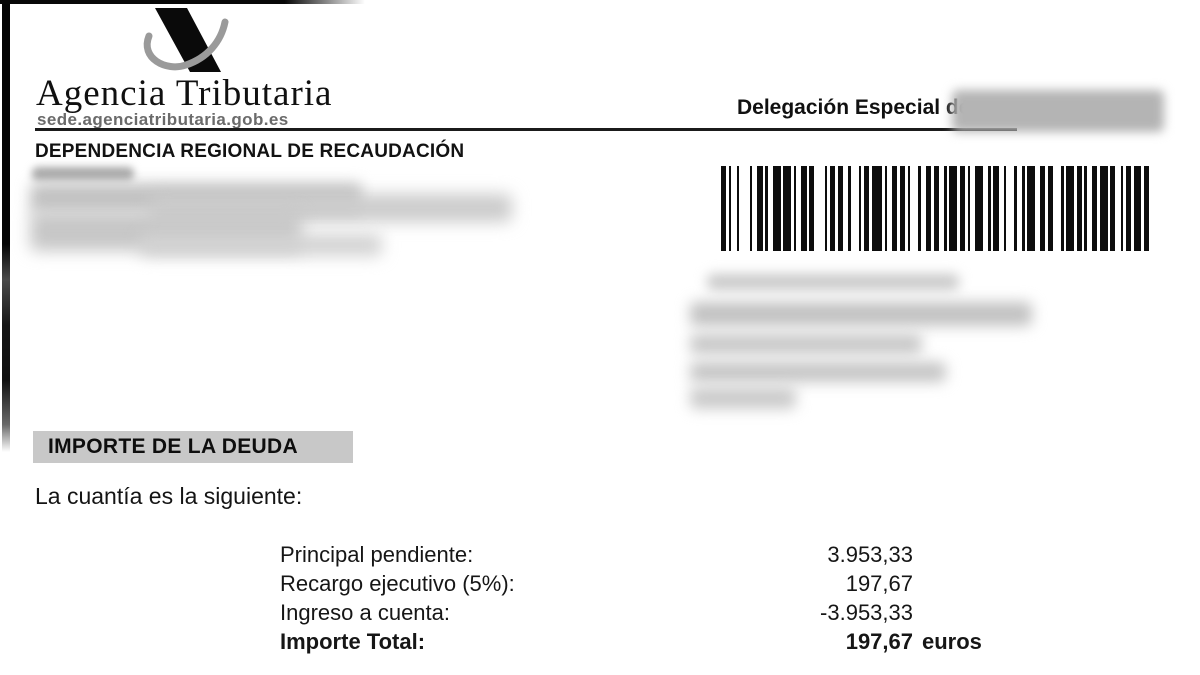 The height and width of the screenshot is (675, 1200). I want to click on sede-url: sede.agenciatributaria.gob.es, so click(163, 119).